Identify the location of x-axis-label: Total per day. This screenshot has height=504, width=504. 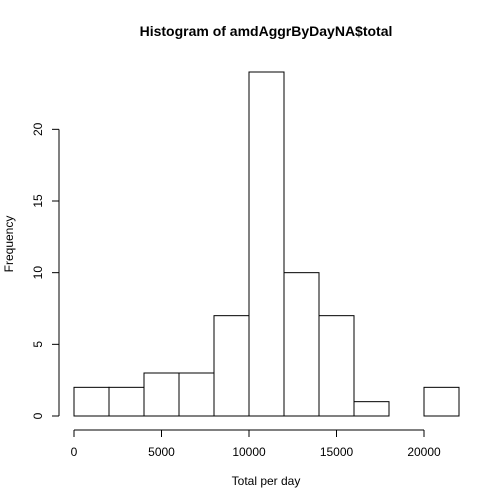
(266, 481).